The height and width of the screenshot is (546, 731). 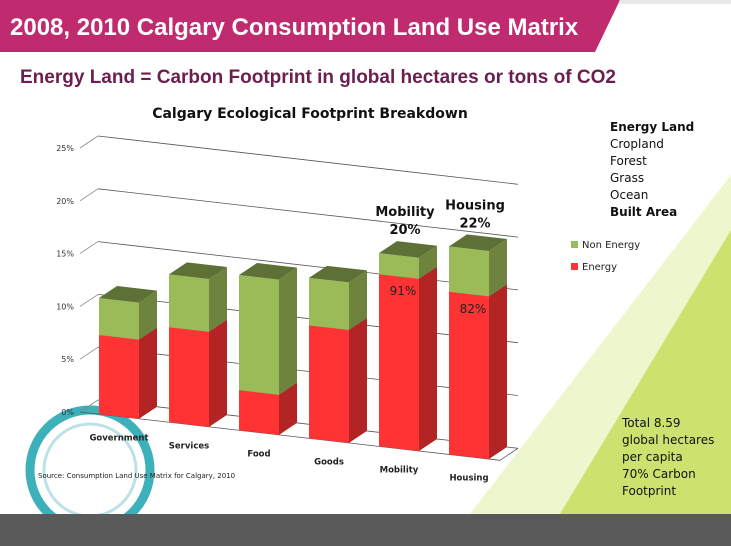 I want to click on total-note-line: global hectares, so click(x=668, y=440).